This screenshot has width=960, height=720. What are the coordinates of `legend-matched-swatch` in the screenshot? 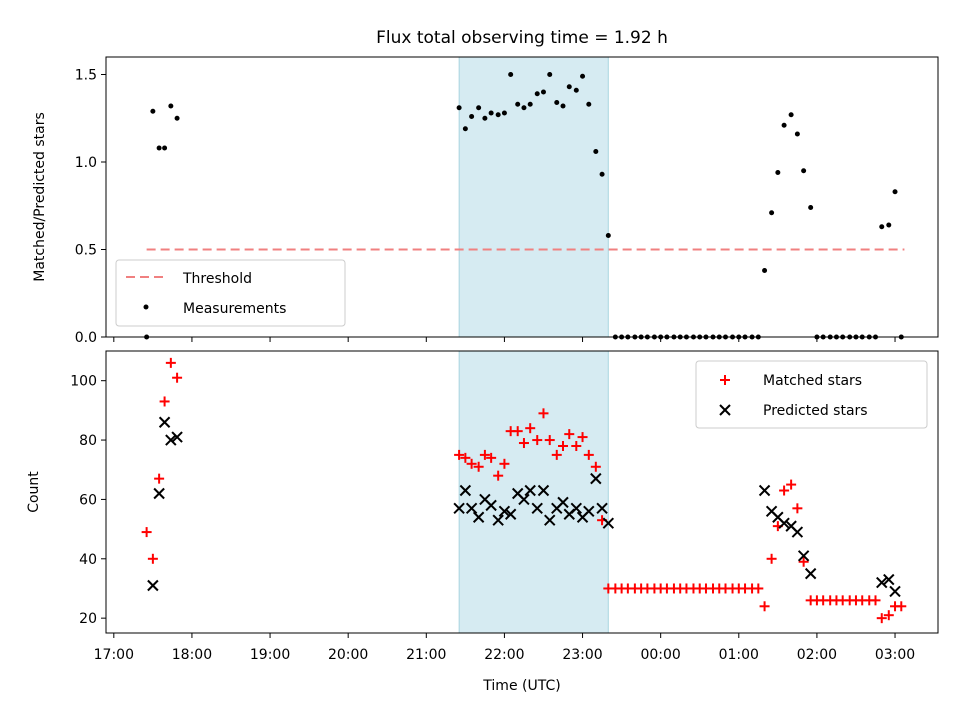 It's located at (725, 380).